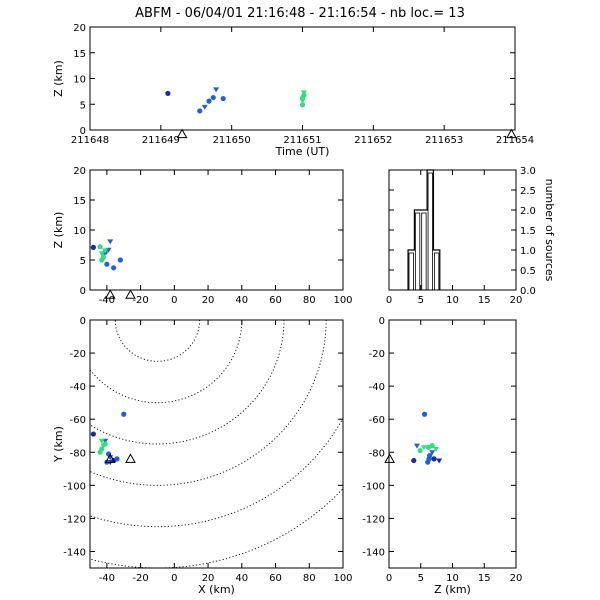 This screenshot has width=600, height=600. What do you see at coordinates (302, 140) in the screenshot?
I see `x-tick-label: 211651` at bounding box center [302, 140].